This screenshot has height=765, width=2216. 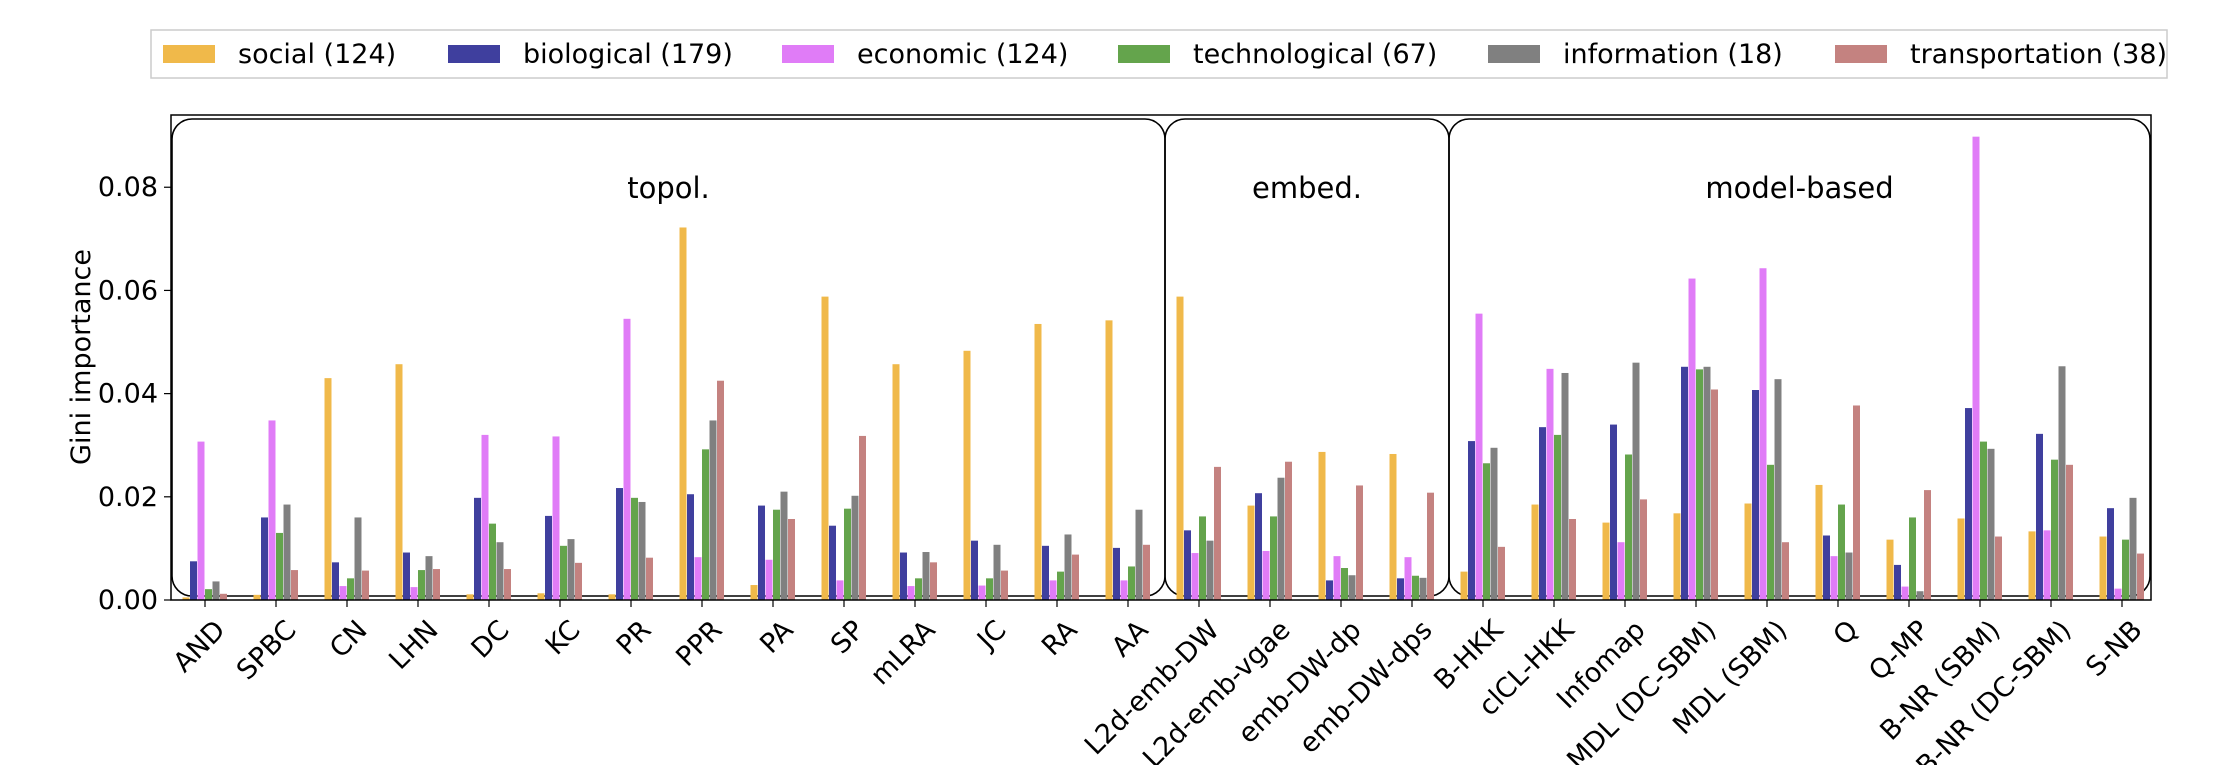 I want to click on x-tick-label-dc: DC, so click(x=491, y=640).